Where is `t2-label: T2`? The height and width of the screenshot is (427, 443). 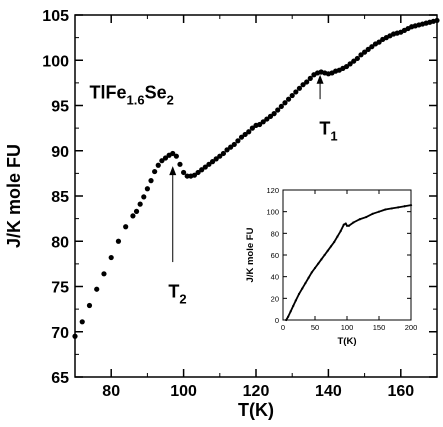 t2-label: T2 is located at coordinates (177, 293).